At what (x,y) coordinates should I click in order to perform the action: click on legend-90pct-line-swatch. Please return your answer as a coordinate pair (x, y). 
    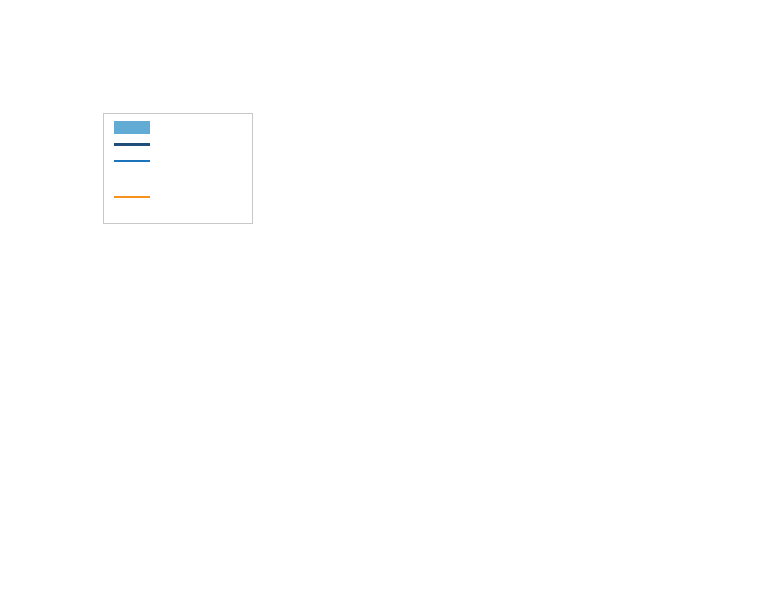
    Looking at the image, I should click on (132, 161).